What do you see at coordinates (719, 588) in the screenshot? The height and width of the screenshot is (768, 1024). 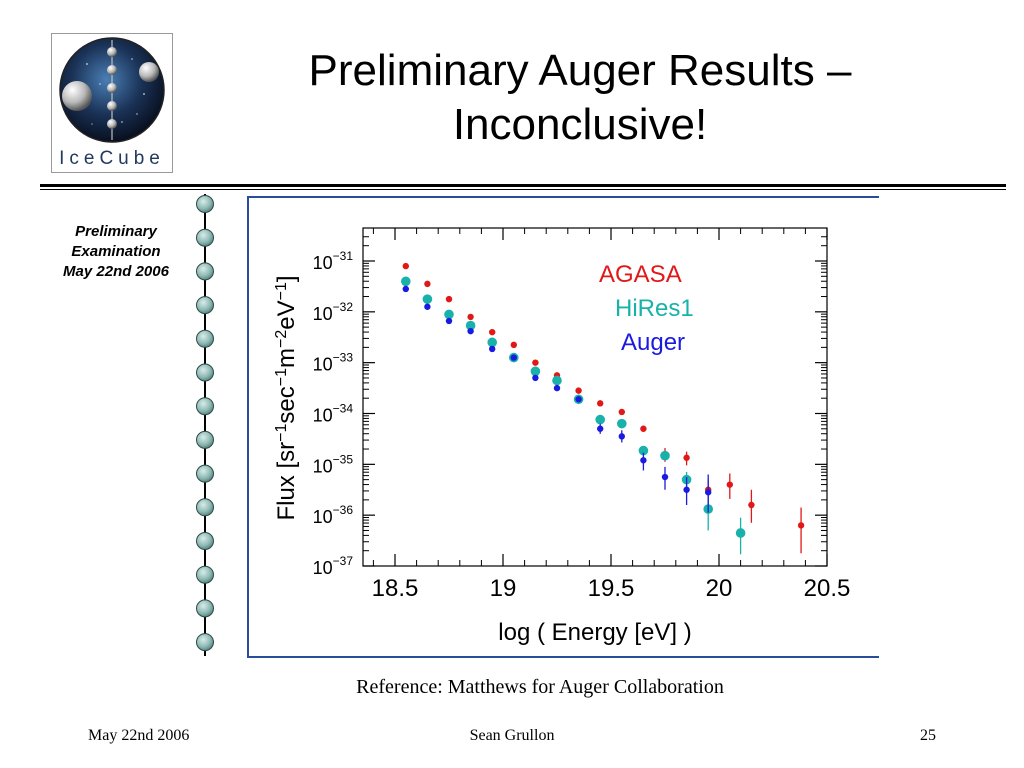 I see `x-tick-label: 20` at bounding box center [719, 588].